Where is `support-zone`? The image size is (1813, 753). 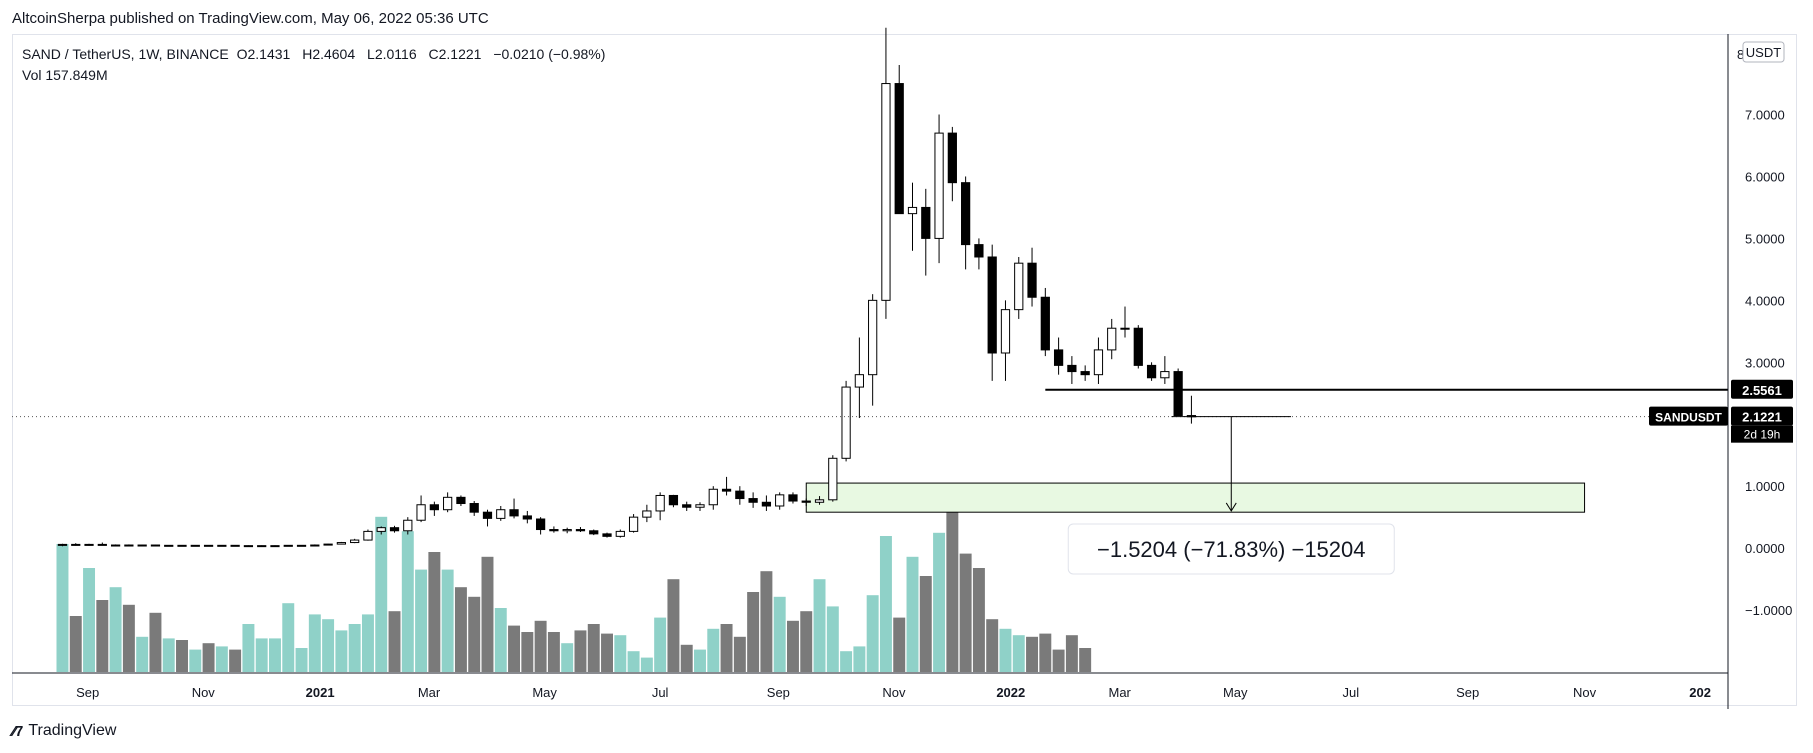 support-zone is located at coordinates (1195, 497).